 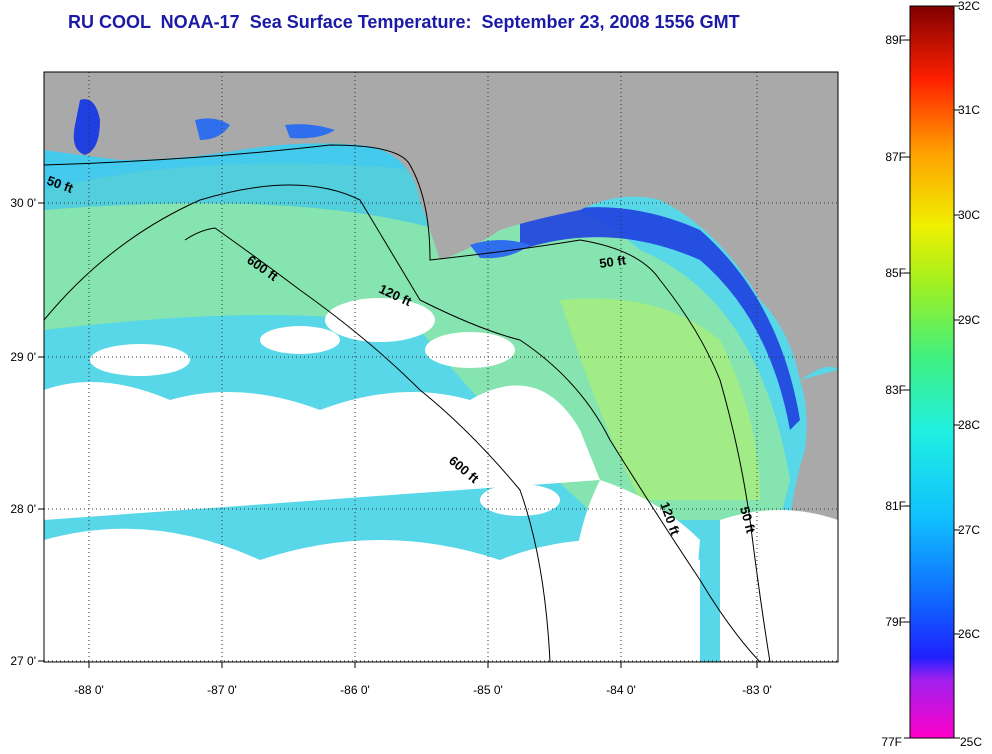 What do you see at coordinates (355, 690) in the screenshot?
I see `x-tick-label: -86 0'` at bounding box center [355, 690].